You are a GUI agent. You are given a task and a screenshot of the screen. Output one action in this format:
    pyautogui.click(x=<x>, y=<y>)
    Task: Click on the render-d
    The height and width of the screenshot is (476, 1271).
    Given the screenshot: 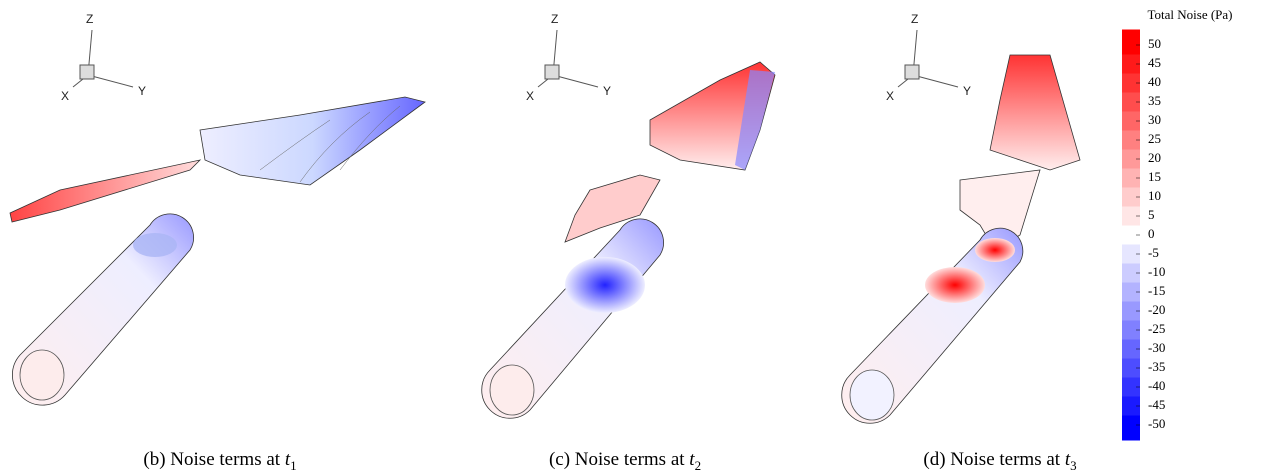 What is the action you would take?
    pyautogui.click(x=961, y=239)
    